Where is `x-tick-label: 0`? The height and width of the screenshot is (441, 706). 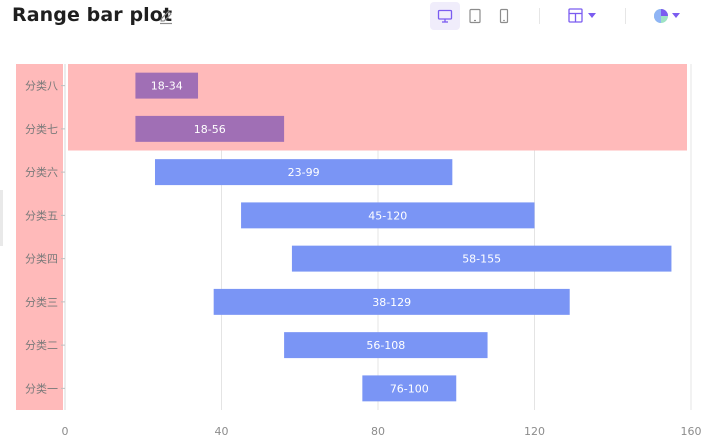 x-tick-label: 0 is located at coordinates (65, 431).